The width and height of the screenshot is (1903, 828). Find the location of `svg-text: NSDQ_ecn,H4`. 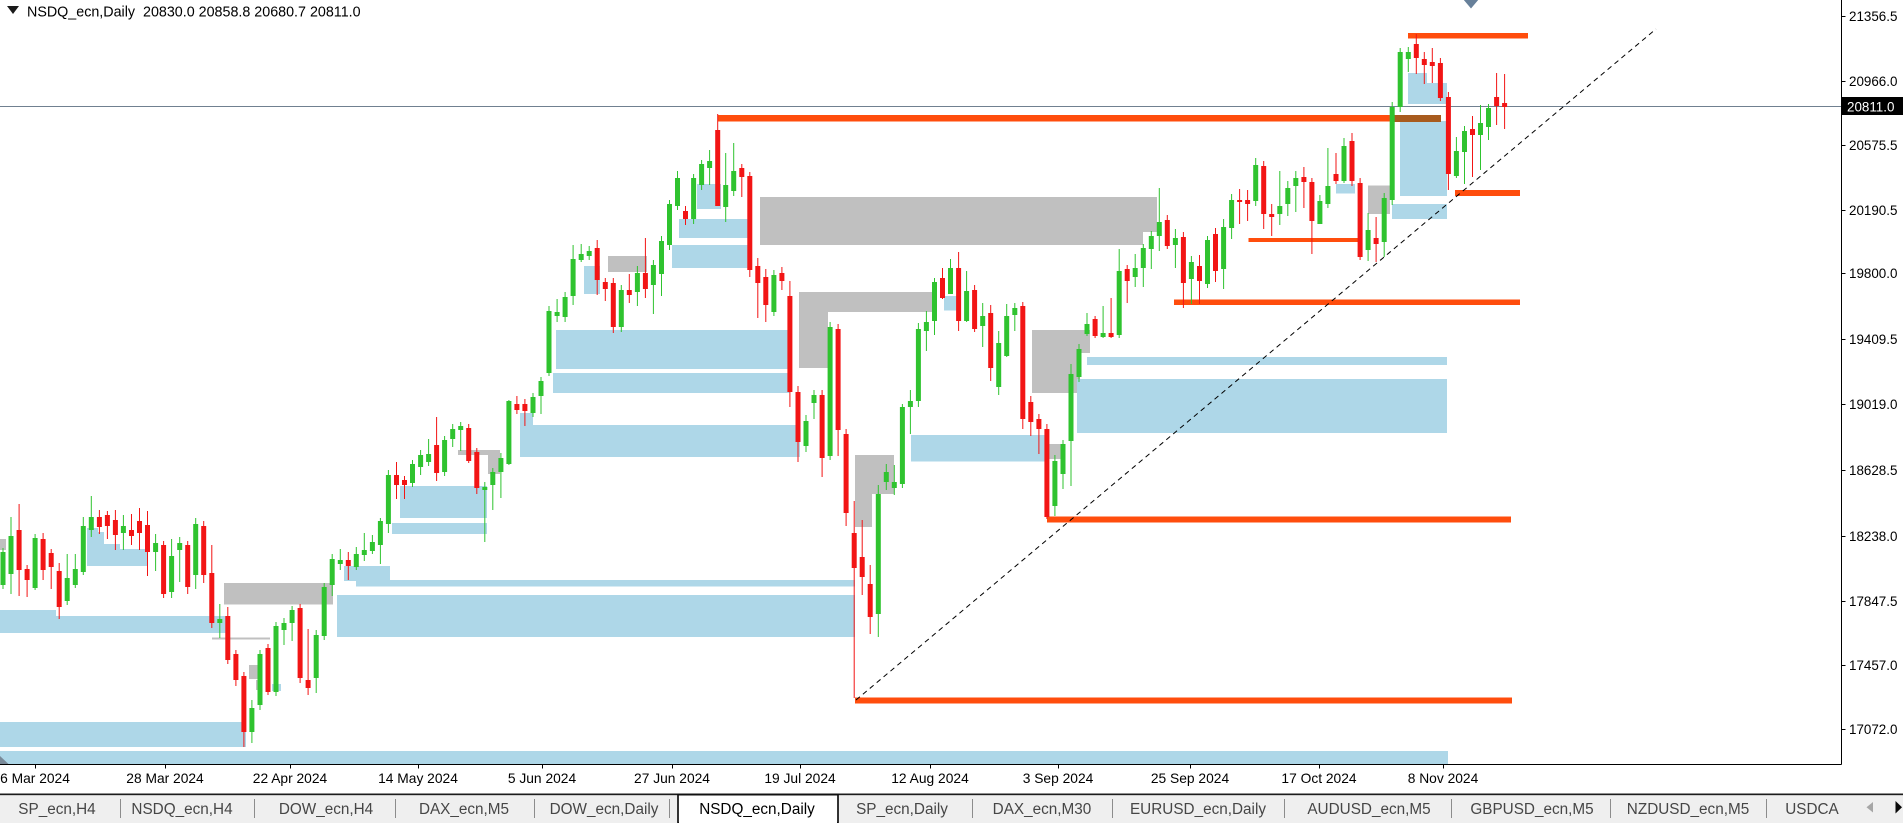

svg-text: NSDQ_ecn,H4 is located at coordinates (182, 809).